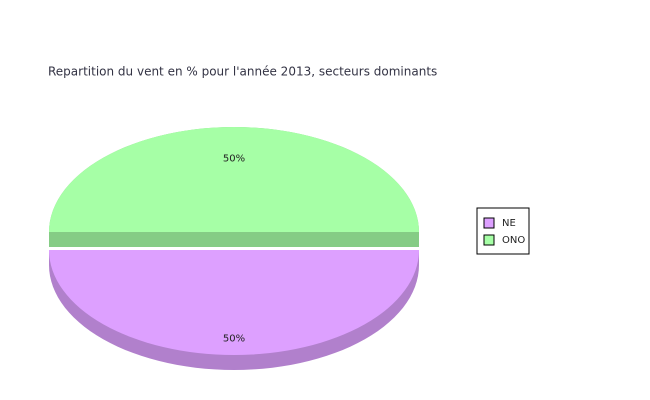 The image size is (650, 400). Describe the element at coordinates (509, 223) in the screenshot. I see `legend-label: NE` at that location.